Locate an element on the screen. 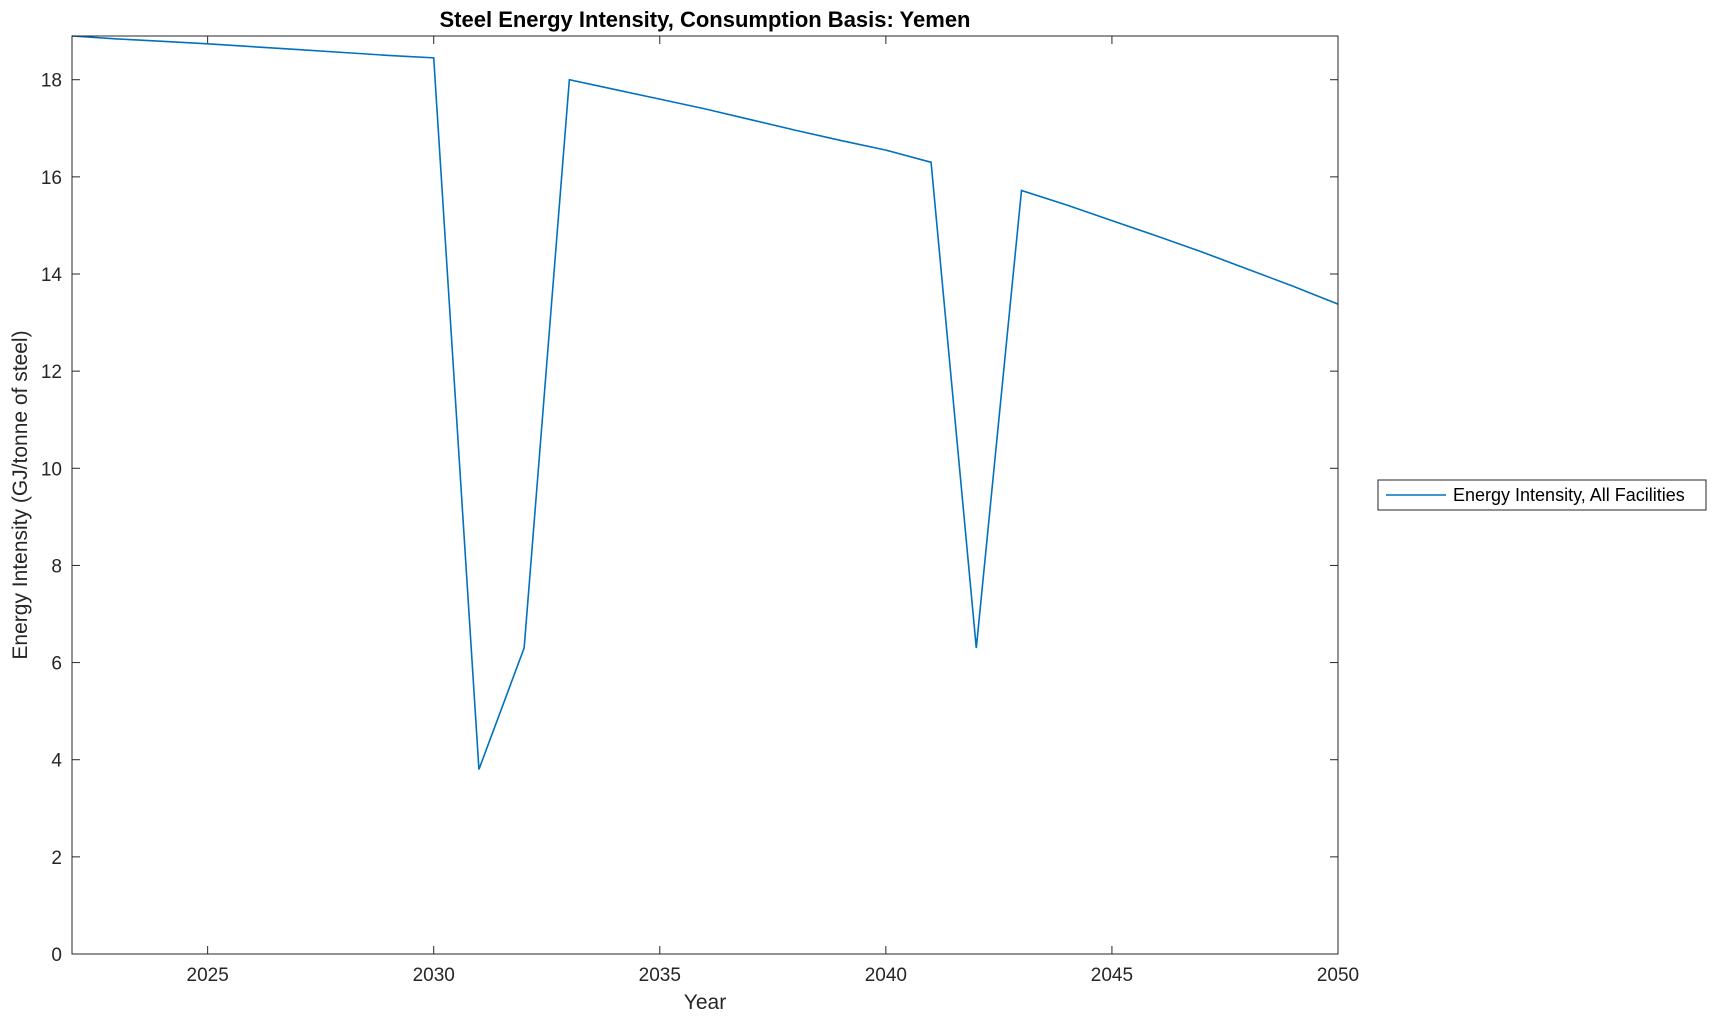 This screenshot has height=1021, width=1715. x-tick-label: 2045 is located at coordinates (1112, 975).